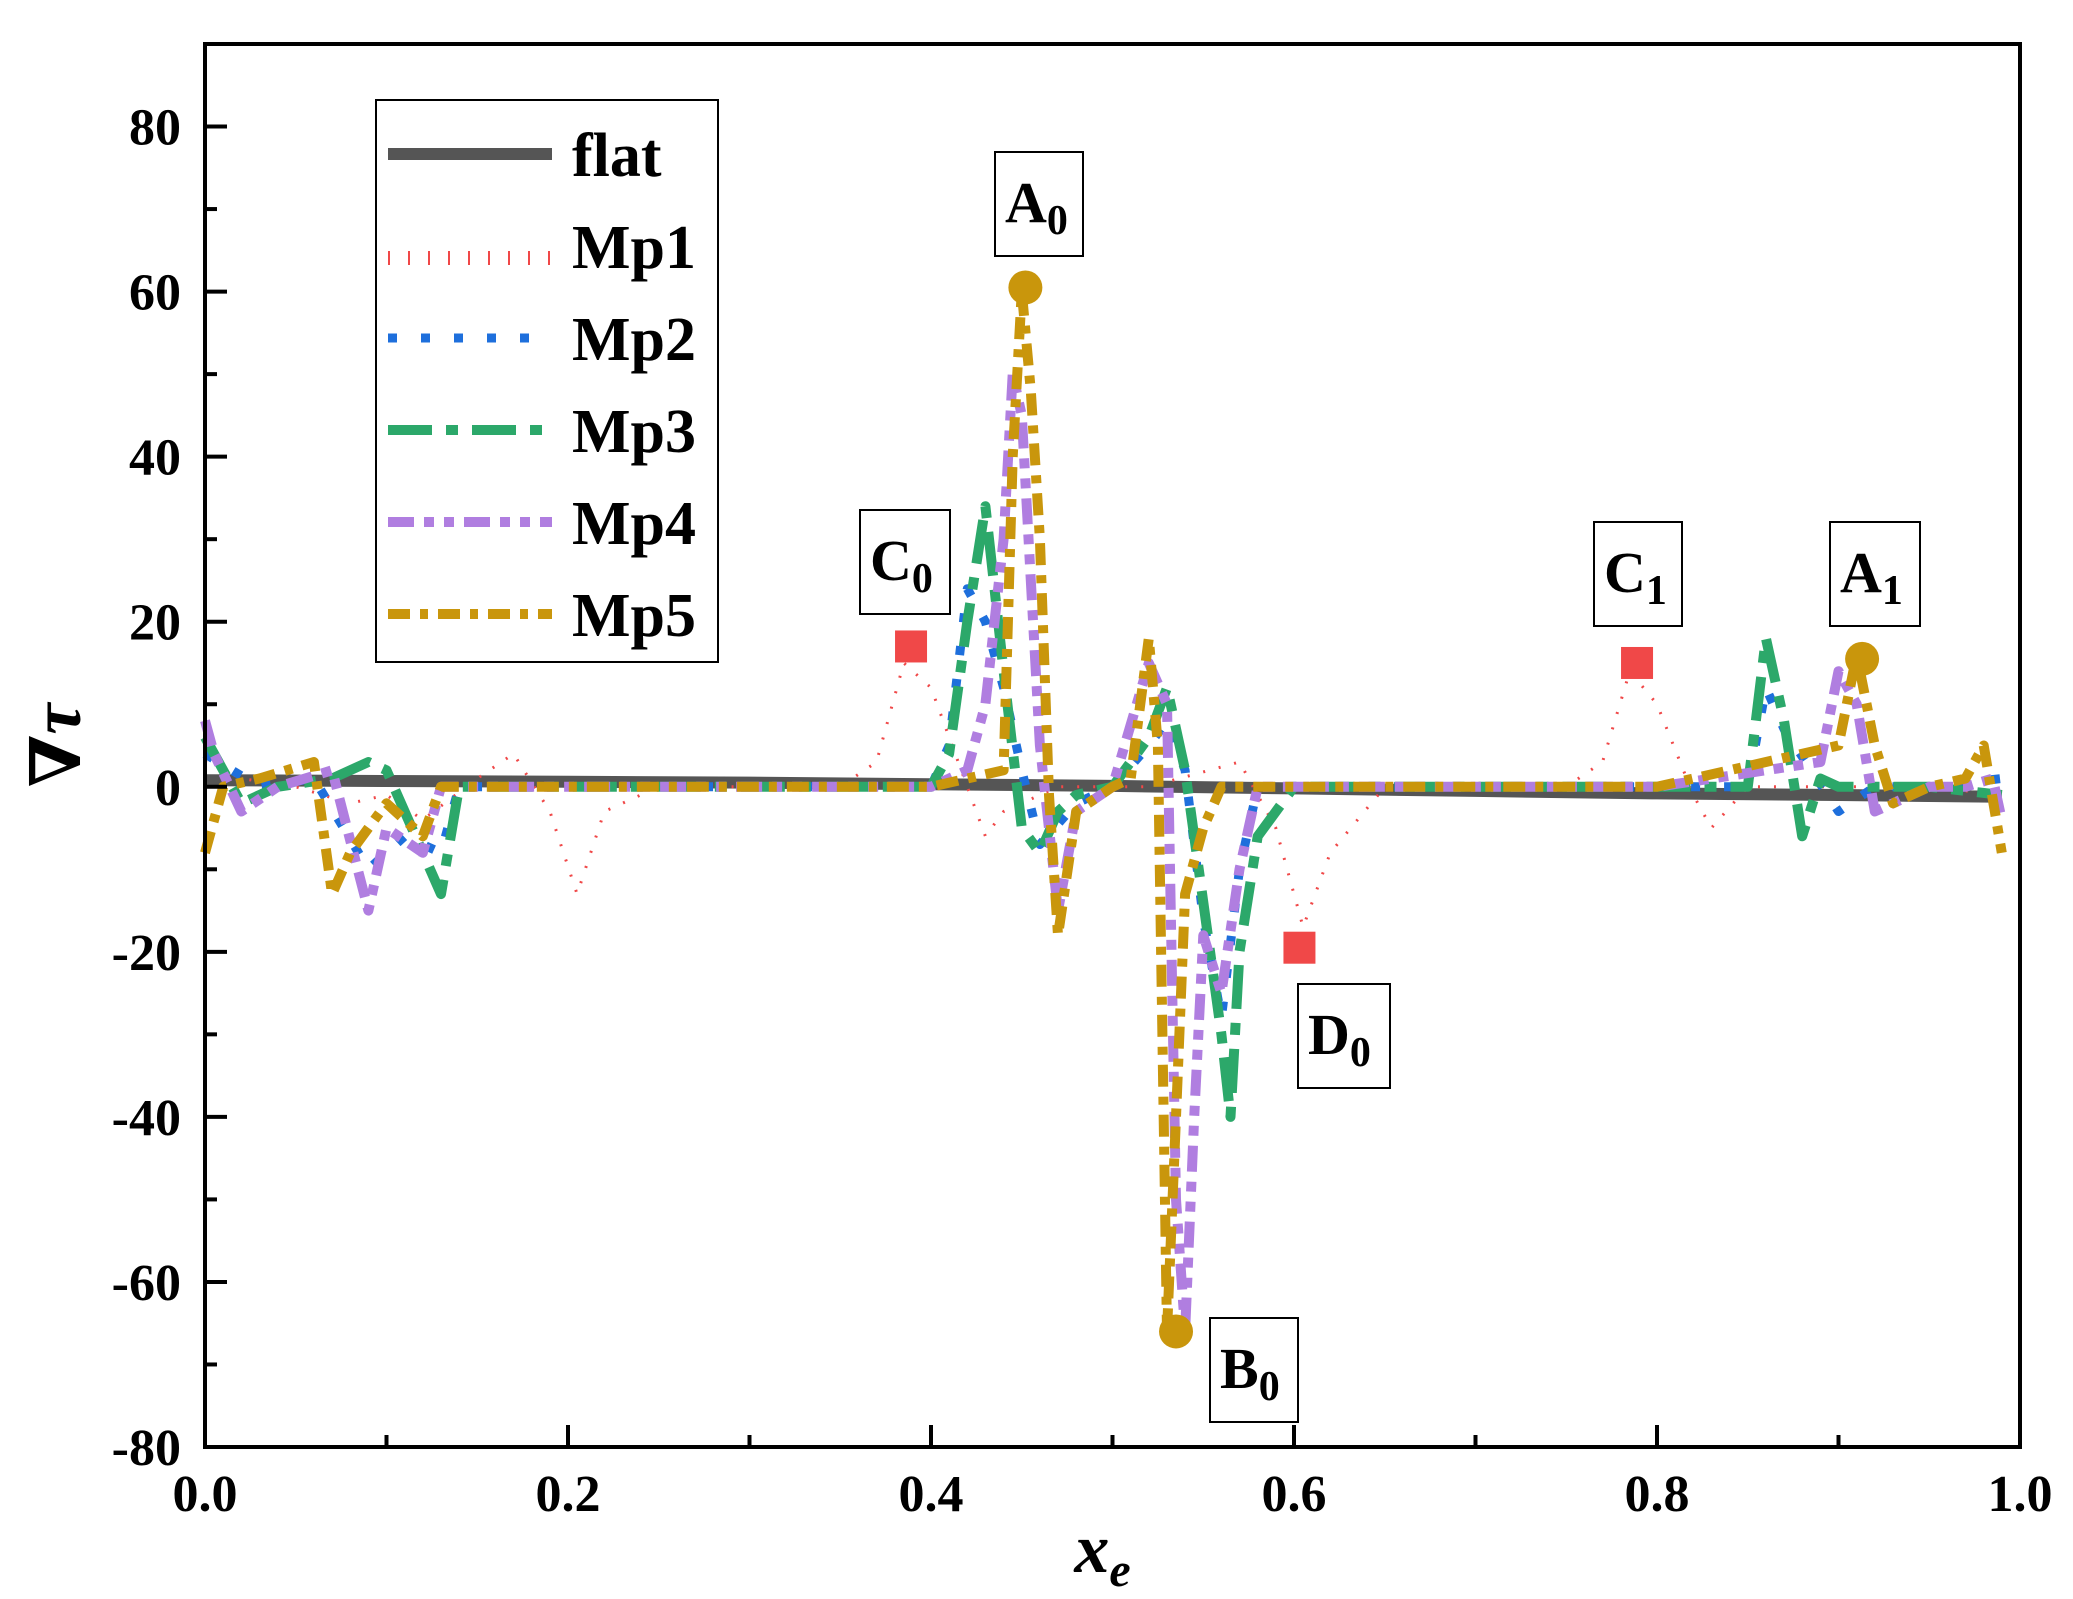 The height and width of the screenshot is (1599, 2073). What do you see at coordinates (1103, 795) in the screenshot?
I see `series-line-mp1` at bounding box center [1103, 795].